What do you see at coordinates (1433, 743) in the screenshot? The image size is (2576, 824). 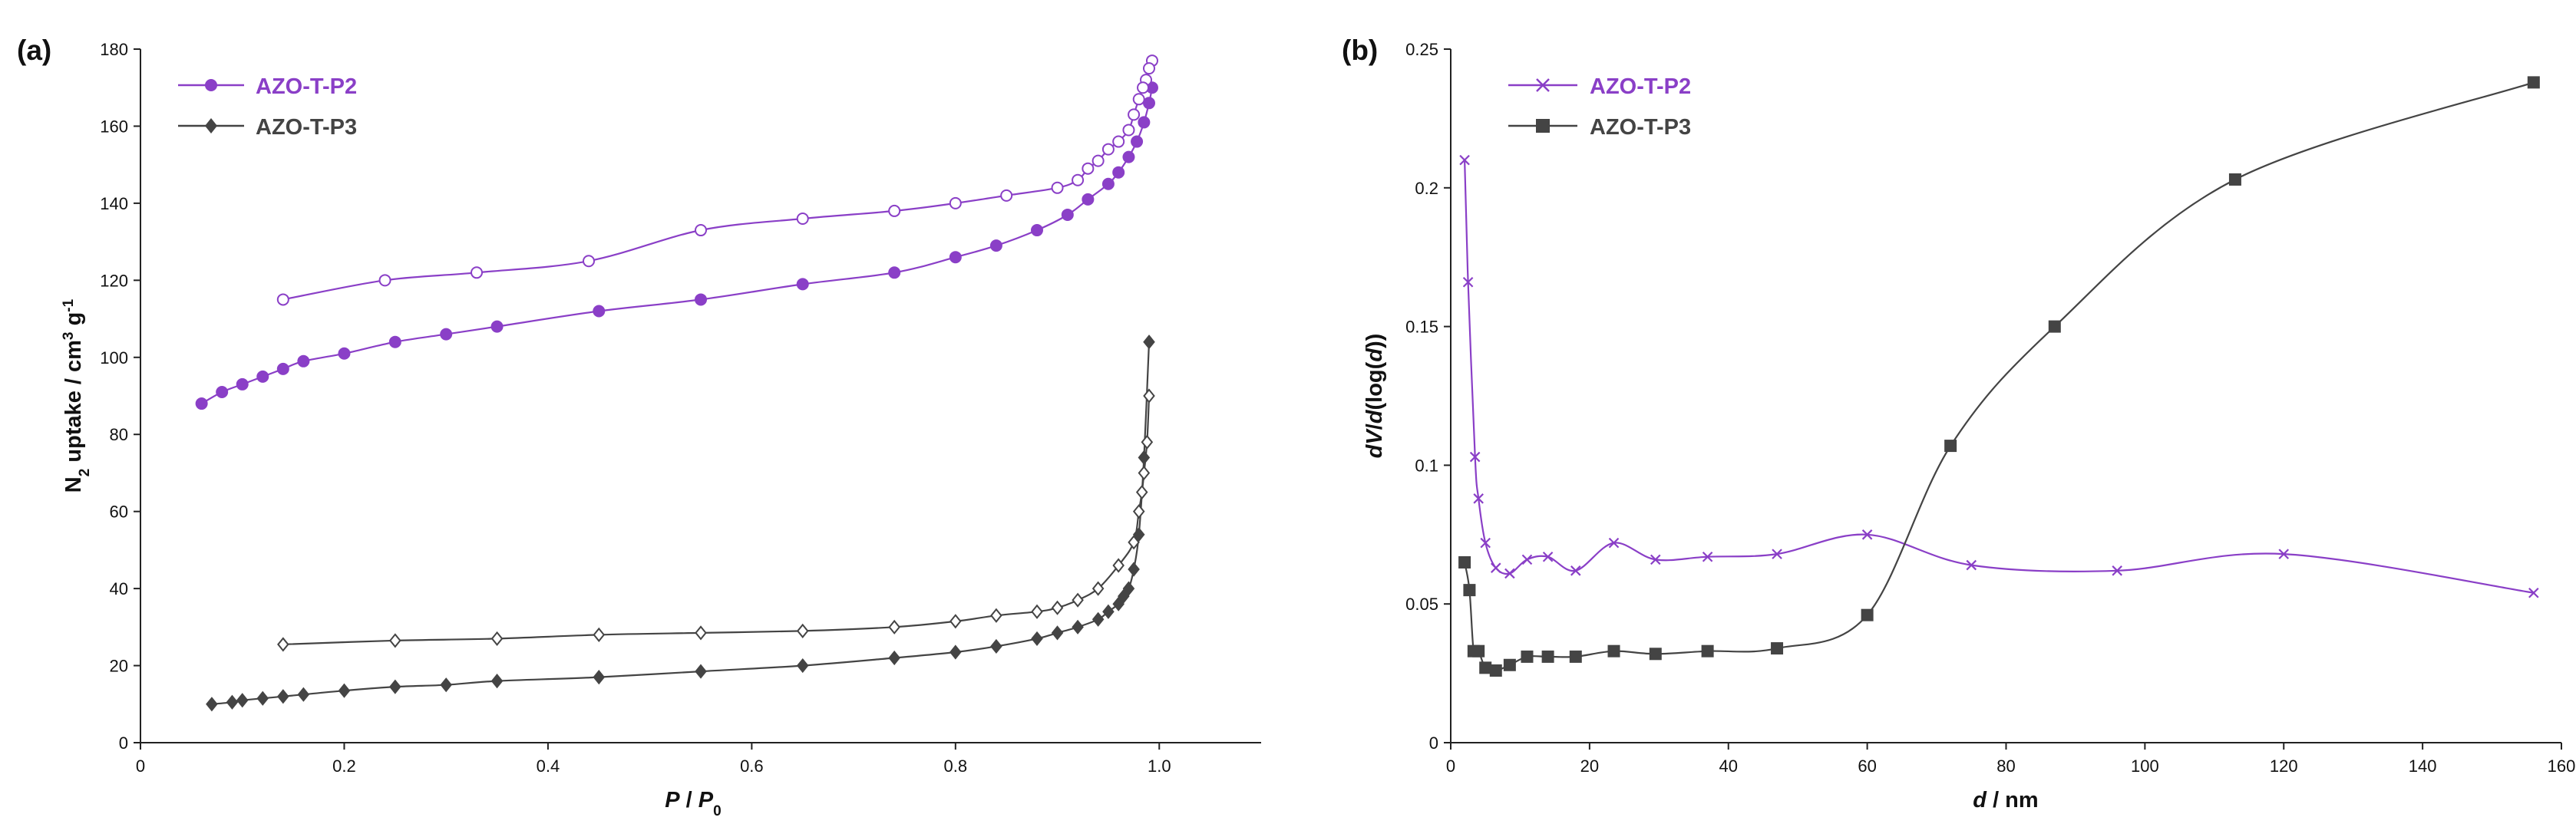 I see `y-tick-label: 0` at bounding box center [1433, 743].